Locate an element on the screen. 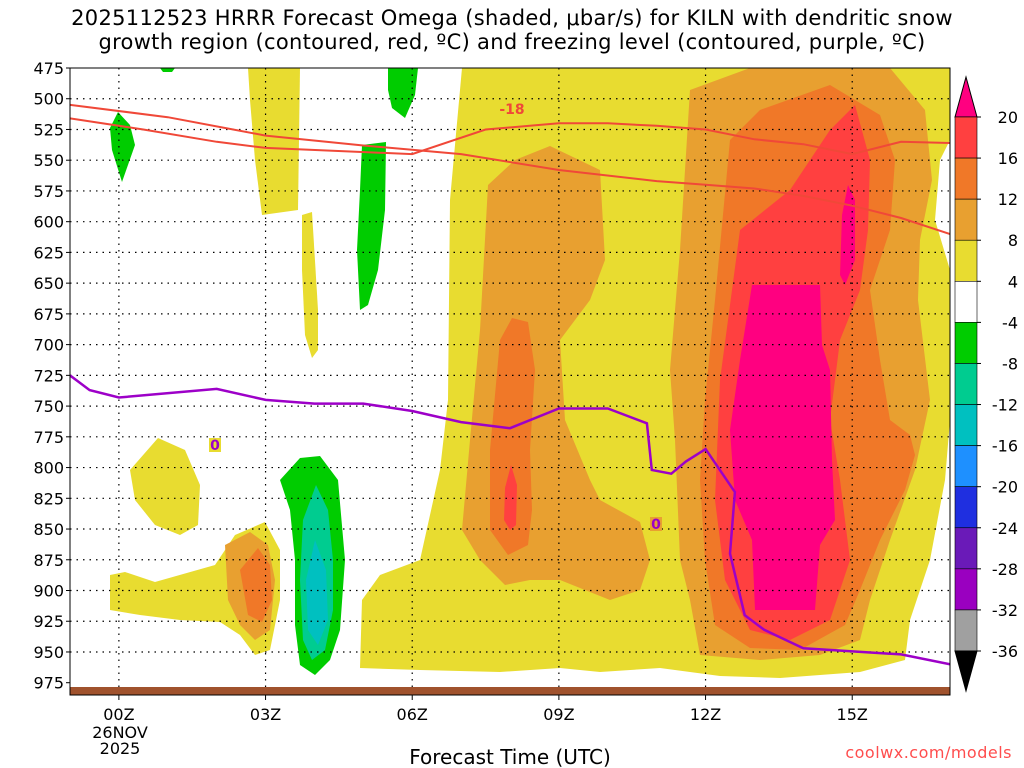 Image resolution: width=1024 pixels, height=768 pixels. y-tick-label: 625 is located at coordinates (48, 252).